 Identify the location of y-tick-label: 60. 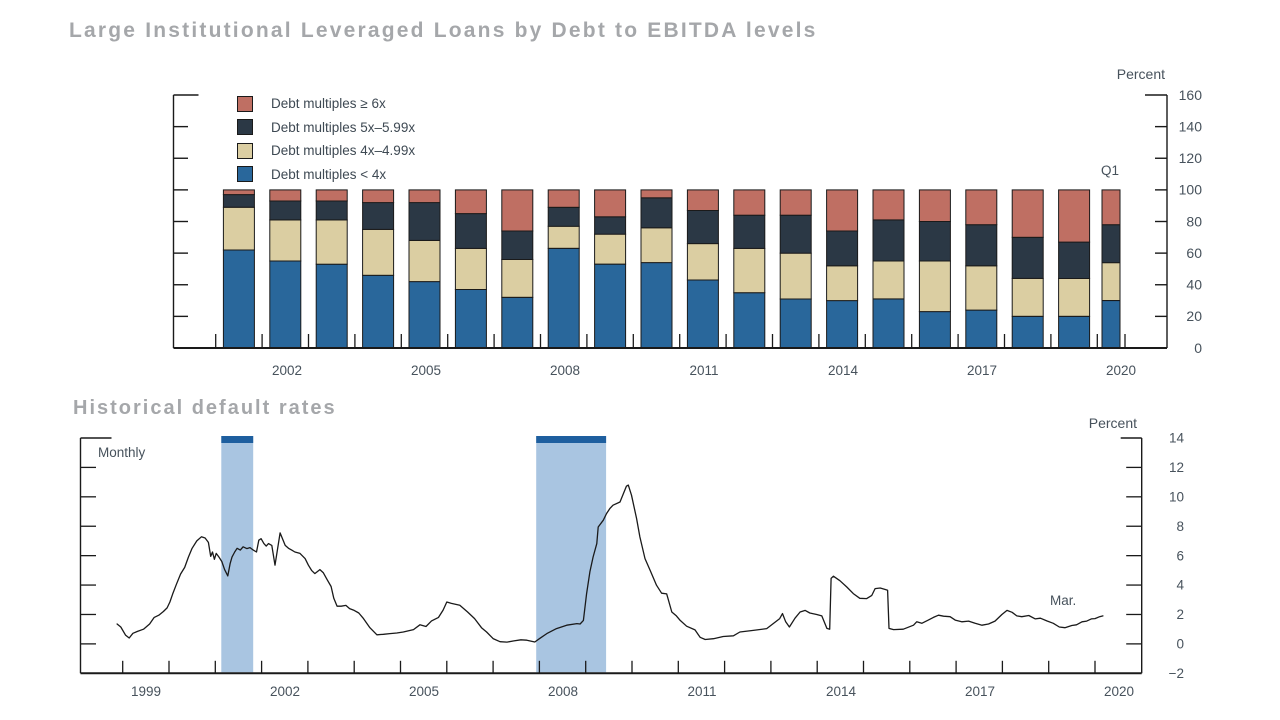
(1194, 253).